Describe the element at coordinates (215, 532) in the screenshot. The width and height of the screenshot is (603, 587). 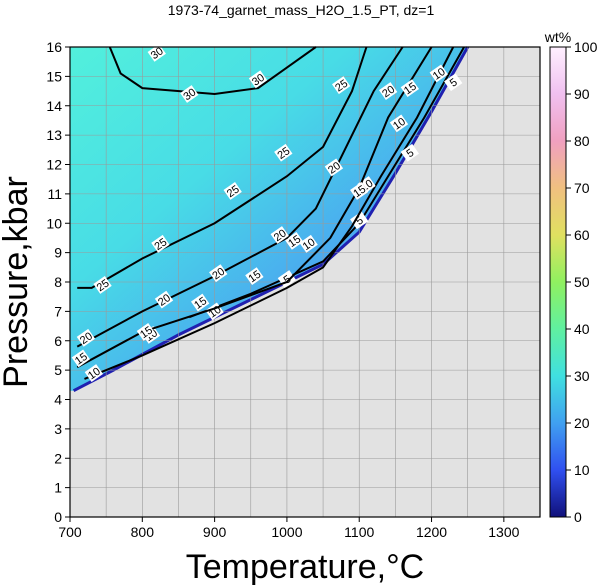
I see `x-tick-label: 900` at that location.